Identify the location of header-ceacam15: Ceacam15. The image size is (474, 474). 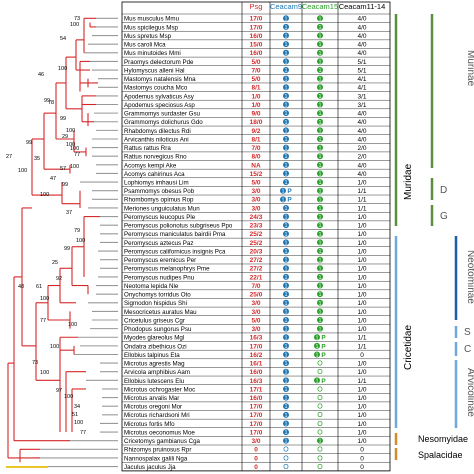
(320, 6).